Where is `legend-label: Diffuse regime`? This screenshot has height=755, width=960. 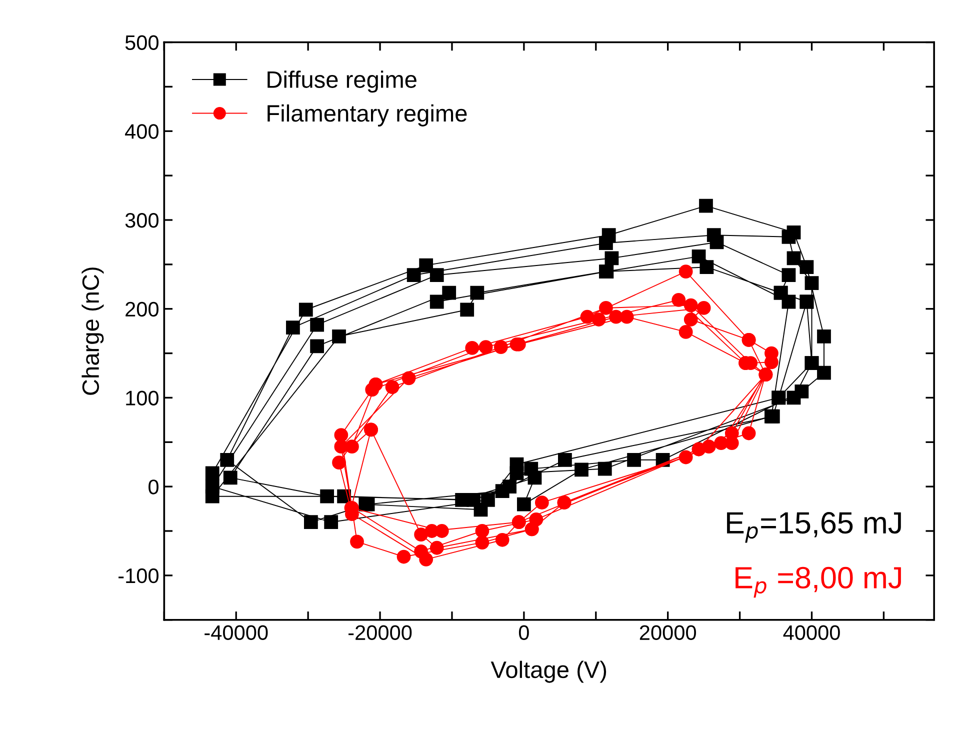 legend-label: Diffuse regime is located at coordinates (342, 81).